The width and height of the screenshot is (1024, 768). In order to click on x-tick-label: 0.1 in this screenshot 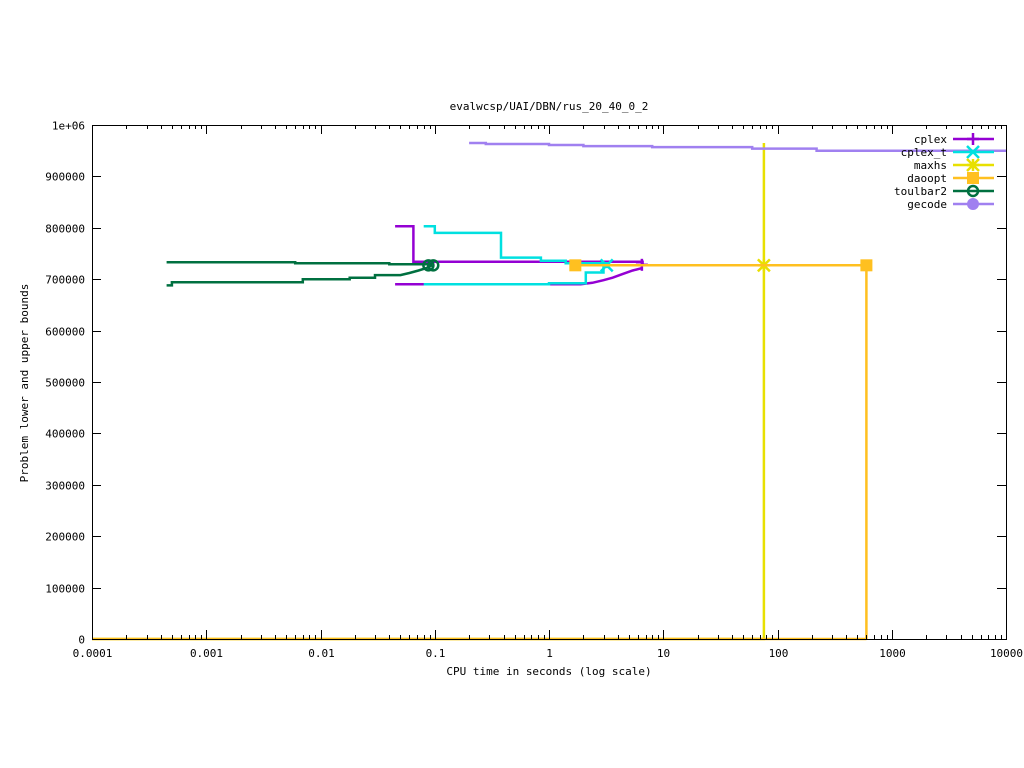, I will do `click(436, 653)`.